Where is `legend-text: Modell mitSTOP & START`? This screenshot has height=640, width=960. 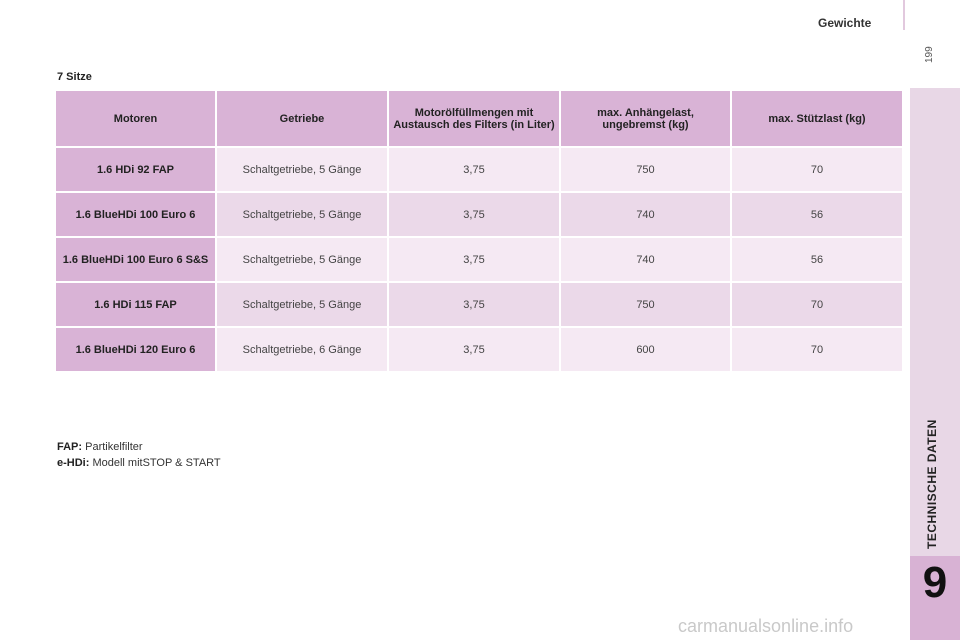 legend-text: Modell mitSTOP & START is located at coordinates (156, 463).